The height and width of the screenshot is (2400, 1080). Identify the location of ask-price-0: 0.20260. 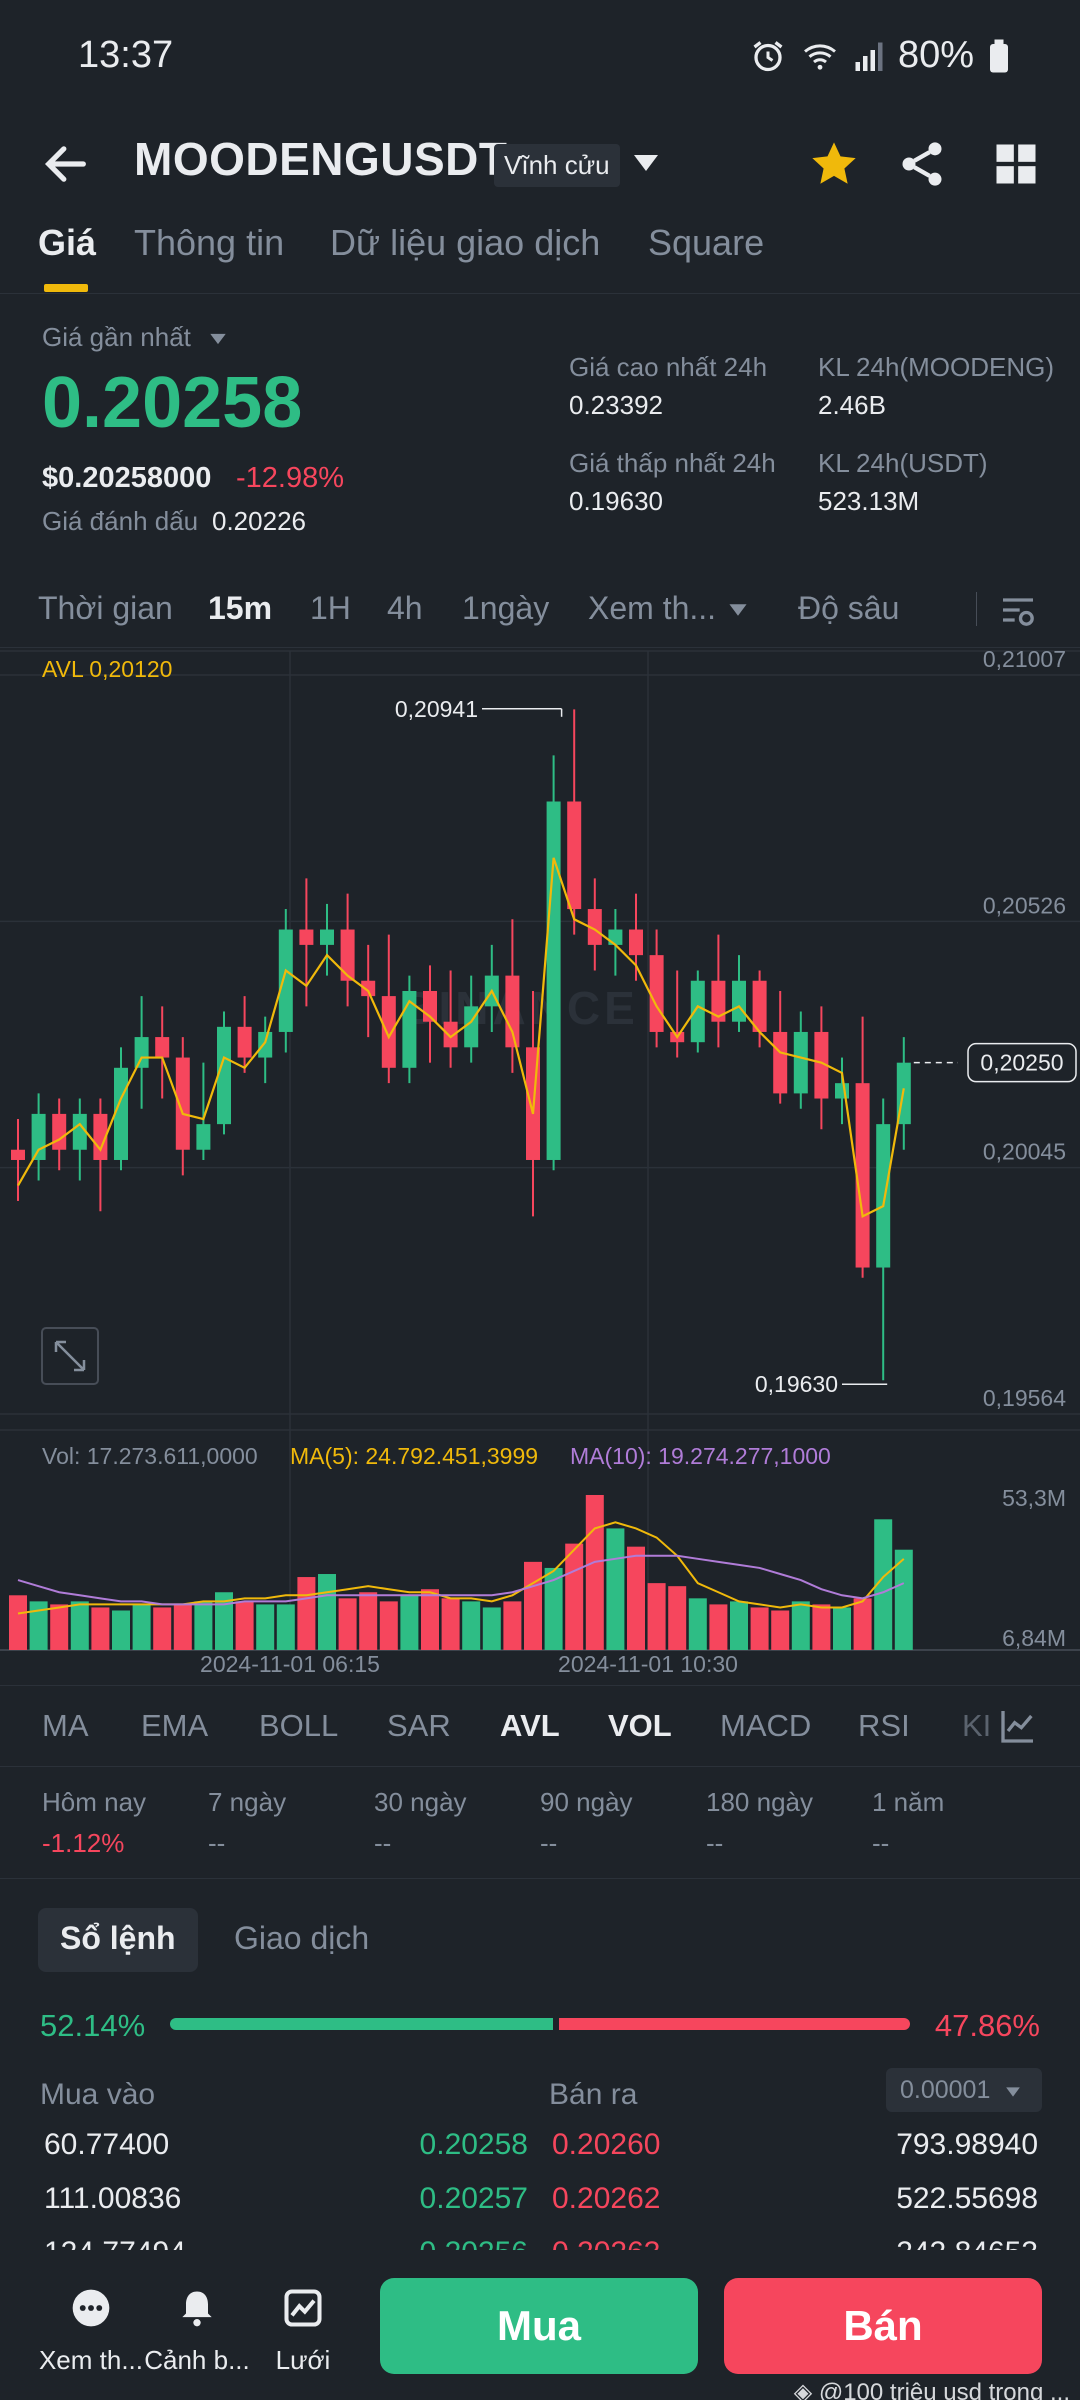
(606, 2144).